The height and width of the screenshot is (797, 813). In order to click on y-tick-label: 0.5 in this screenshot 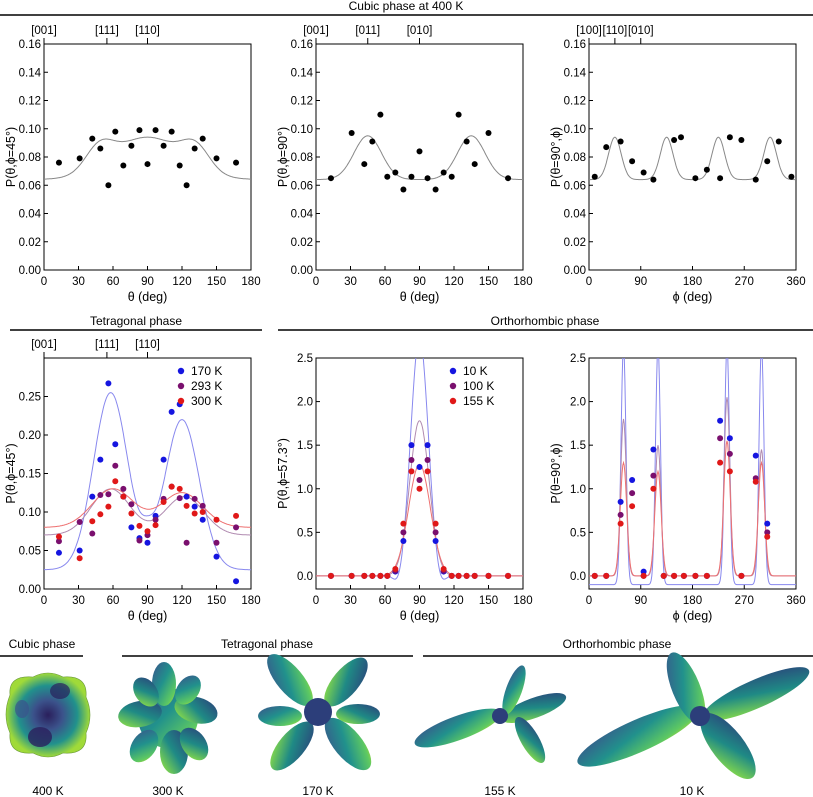, I will do `click(578, 533)`.